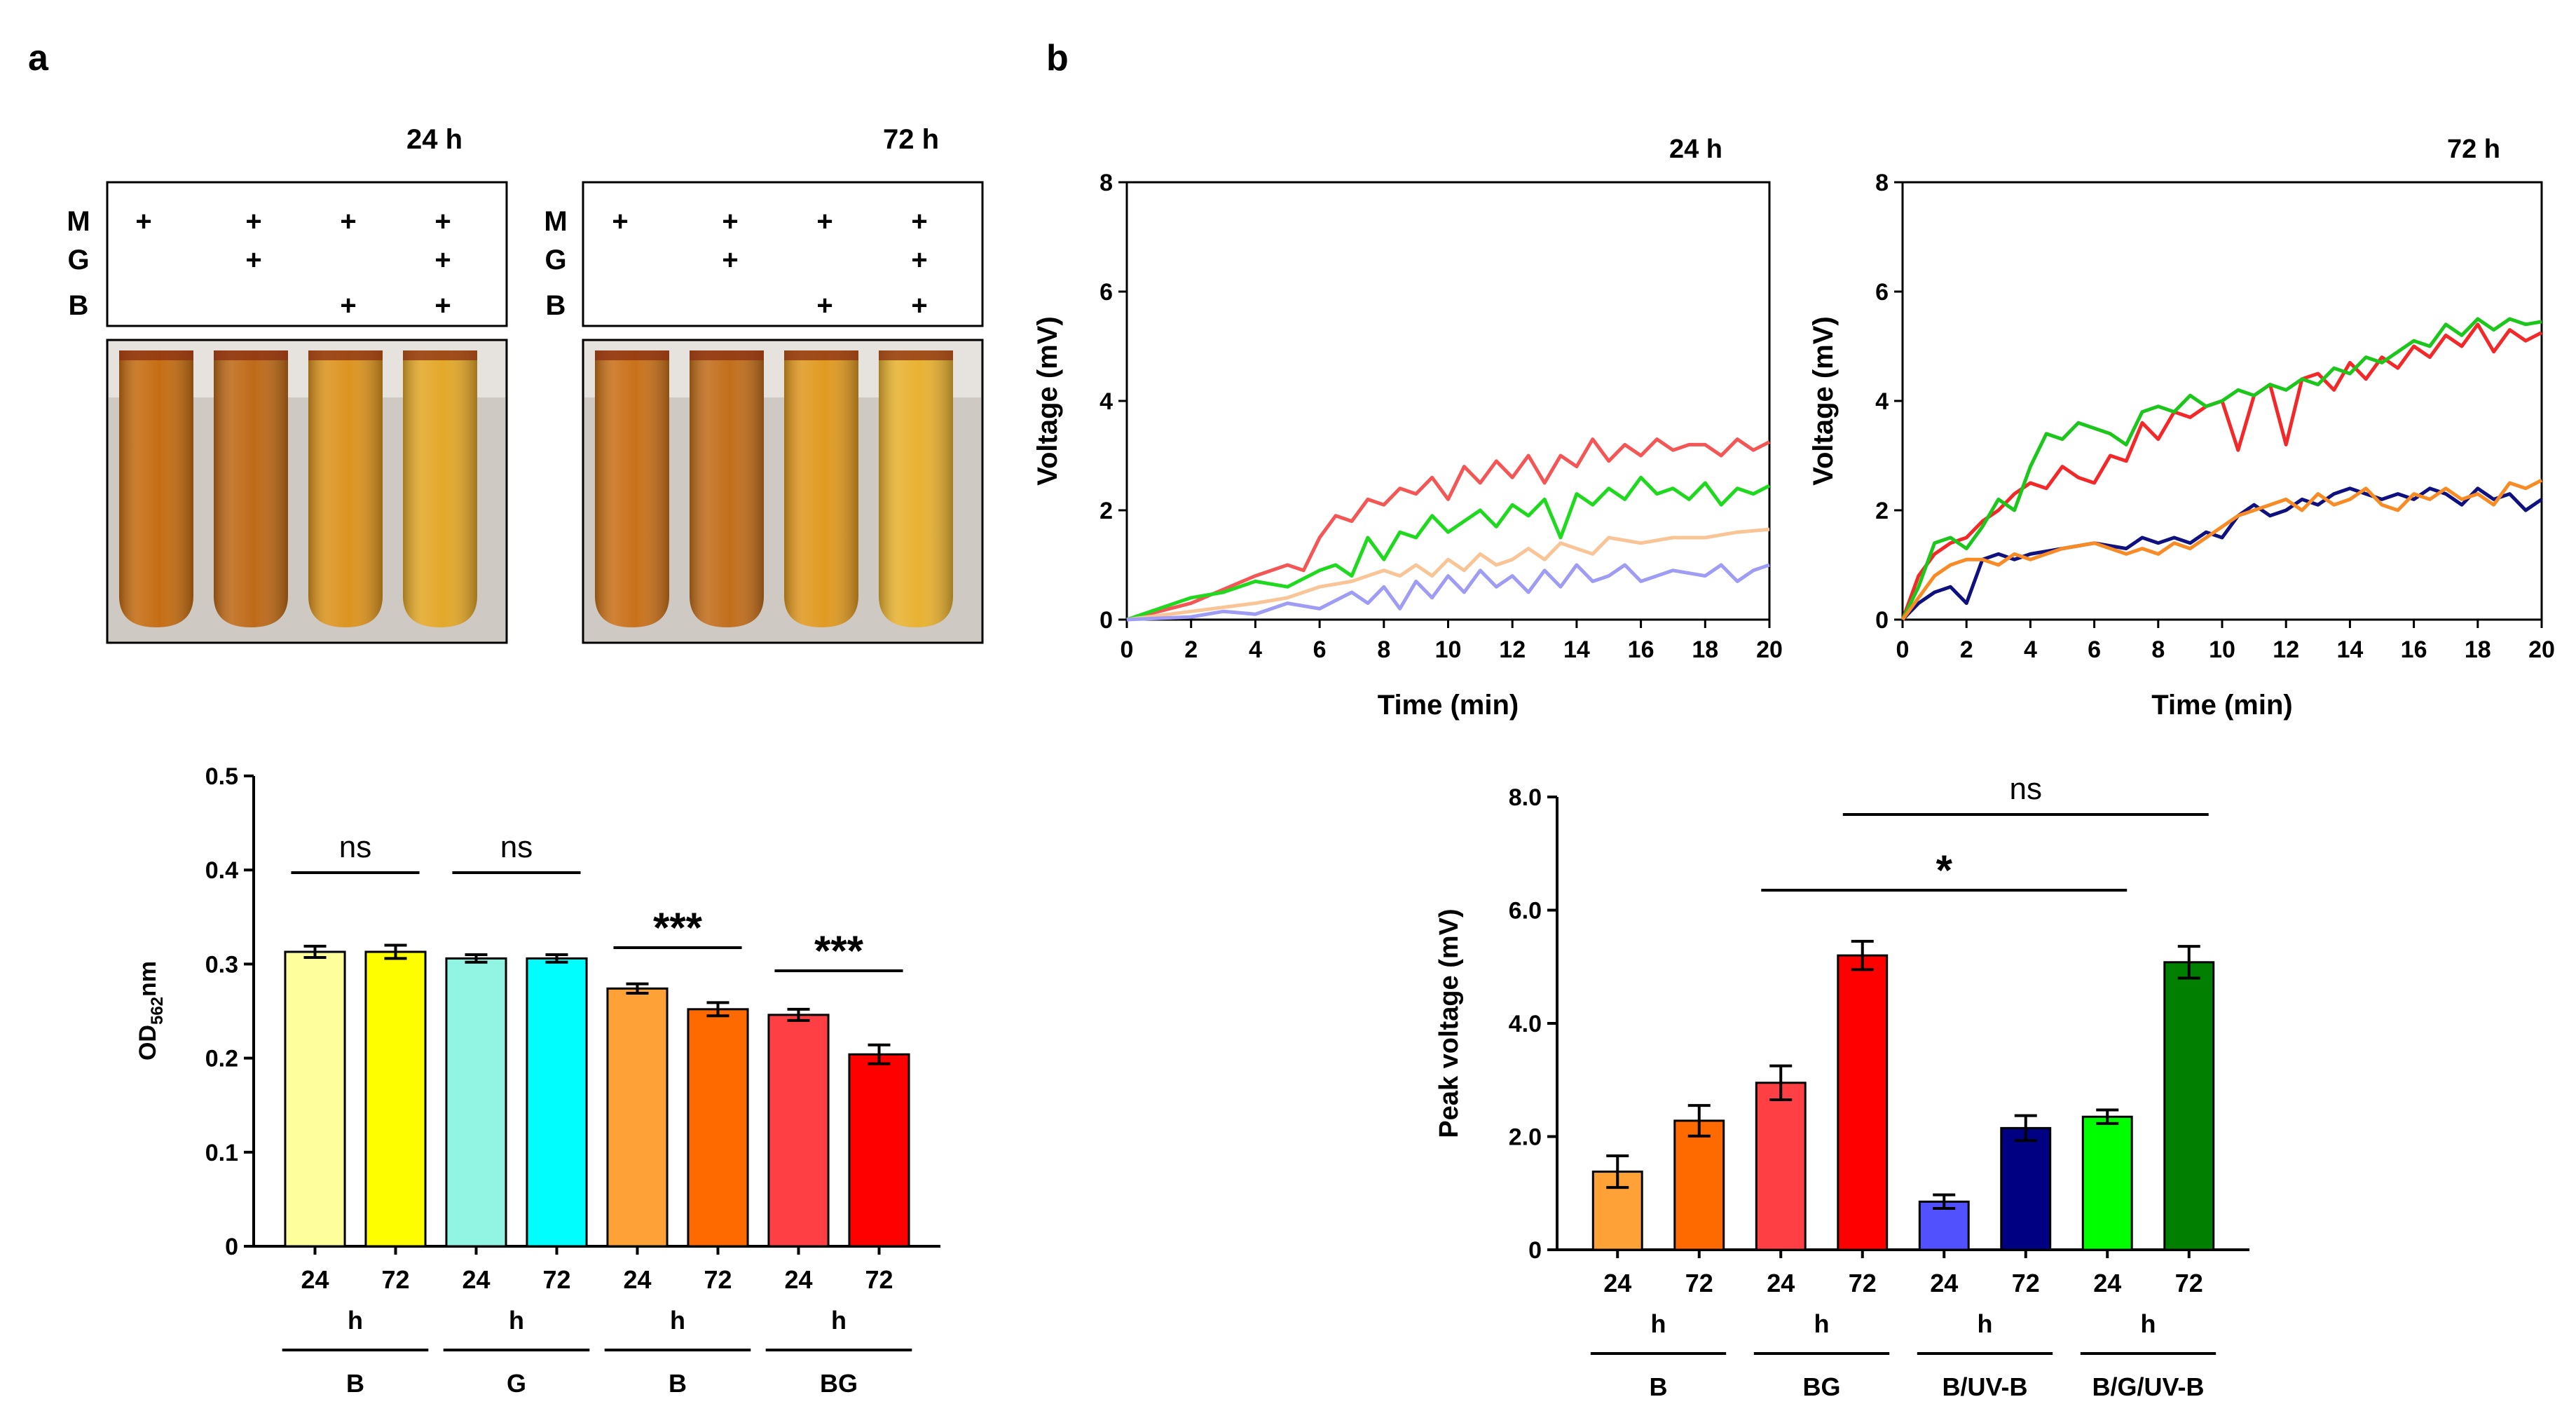 The width and height of the screenshot is (2576, 1425). Describe the element at coordinates (517, 1383) in the screenshot. I see `group-label: G` at that location.